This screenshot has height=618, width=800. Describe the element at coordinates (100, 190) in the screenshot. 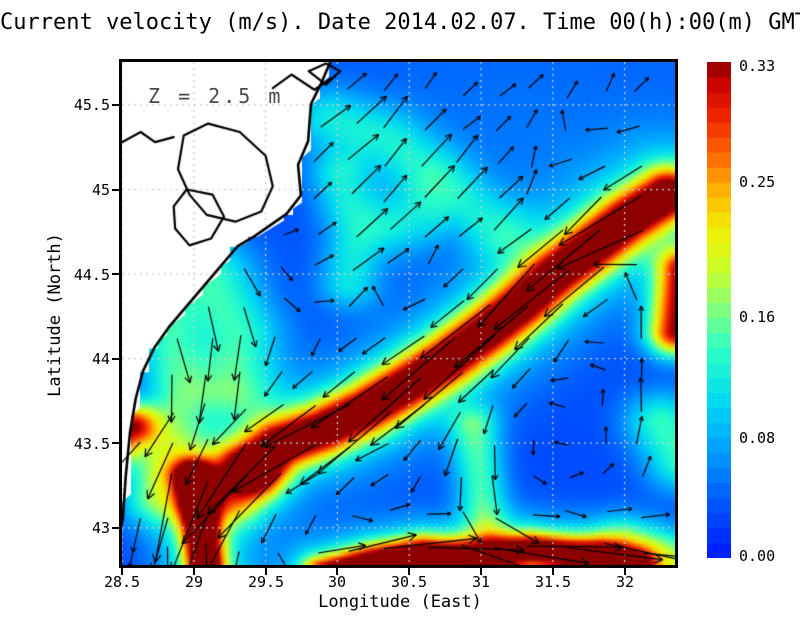

I see `y-tick-label: 45` at that location.